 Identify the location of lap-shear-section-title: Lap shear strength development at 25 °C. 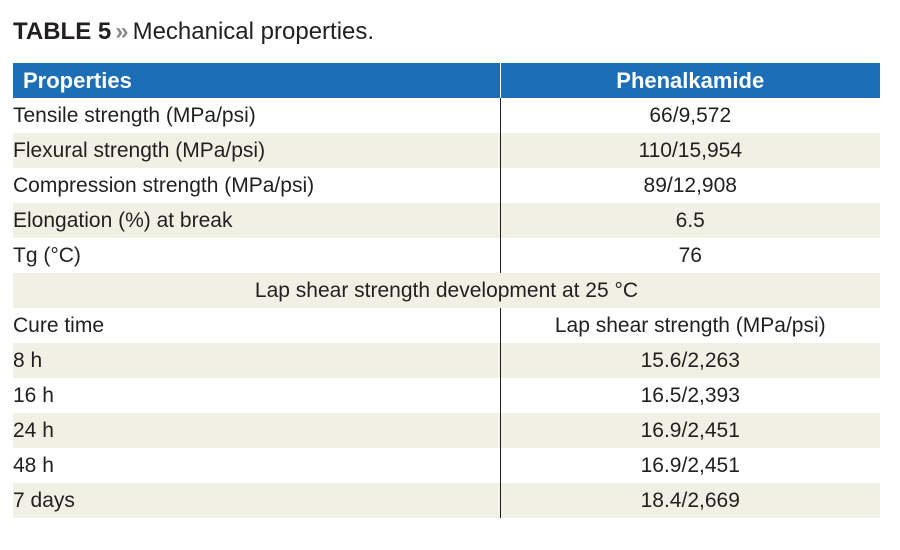
(446, 290).